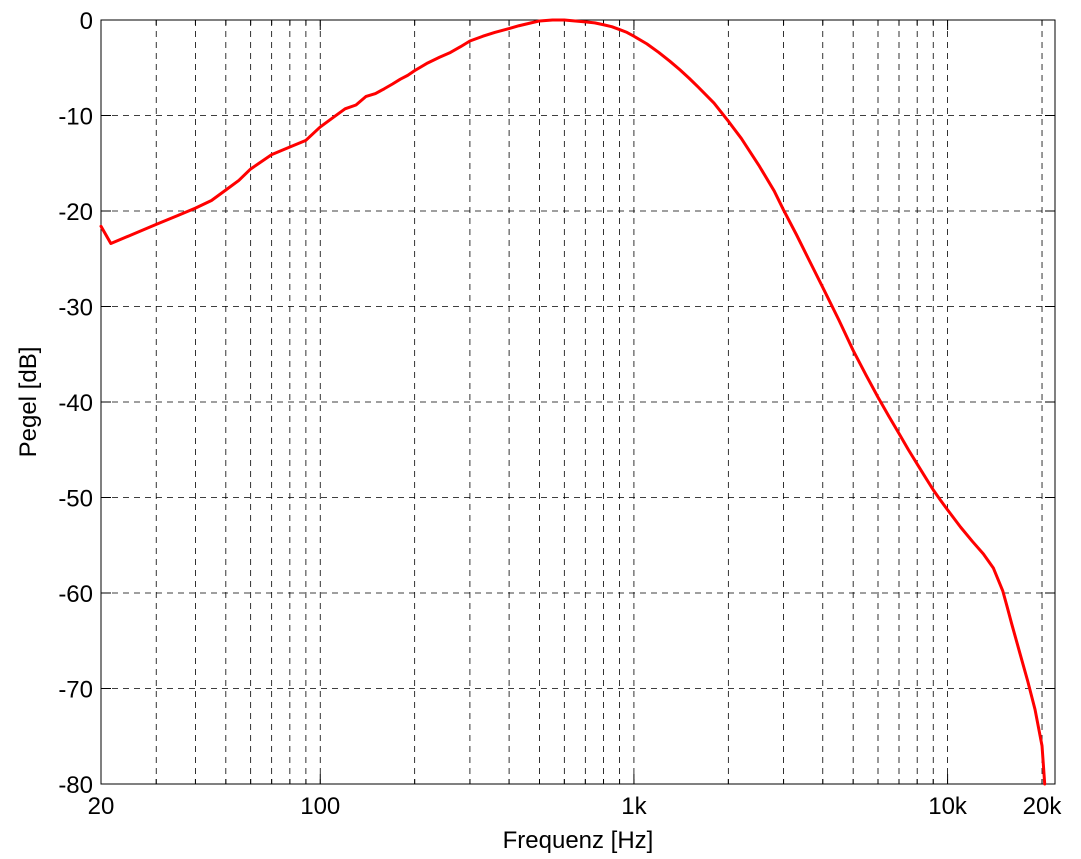 This screenshot has width=1081, height=859. What do you see at coordinates (578, 840) in the screenshot?
I see `x-axis-title: Frequenz [Hz]` at bounding box center [578, 840].